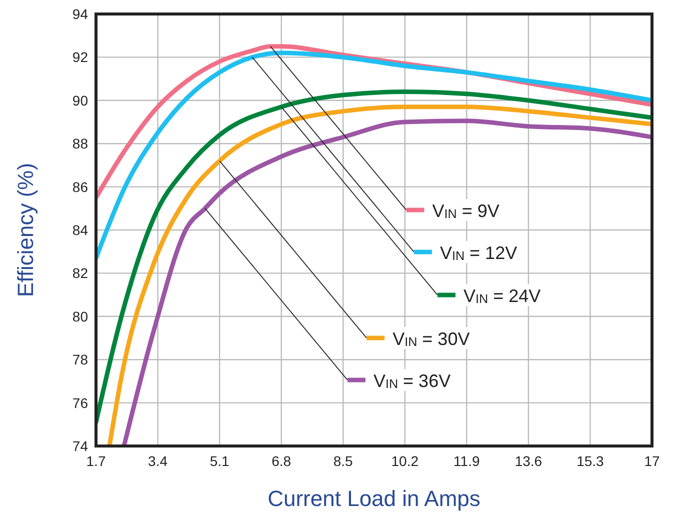 This screenshot has height=516, width=673. Describe the element at coordinates (25, 230) in the screenshot. I see `y-axis-title: Efficiency (%)` at that location.